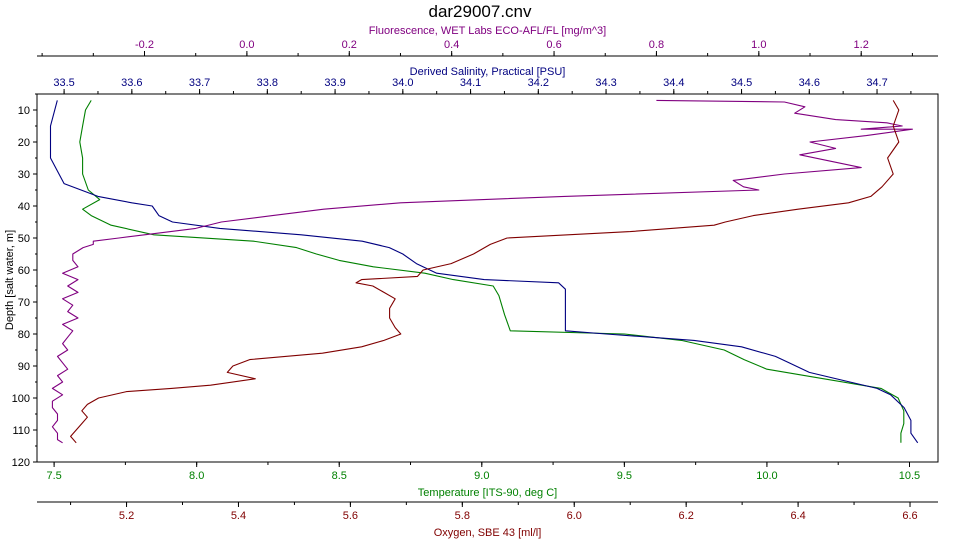  What do you see at coordinates (21, 431) in the screenshot?
I see `y-tick-label: 110` at bounding box center [21, 431].